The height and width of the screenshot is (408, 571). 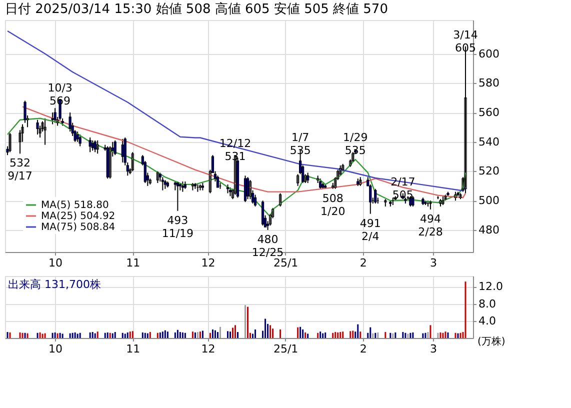 What do you see at coordinates (178, 227) in the screenshot?
I see `annotation: 493 11/19` at bounding box center [178, 227].